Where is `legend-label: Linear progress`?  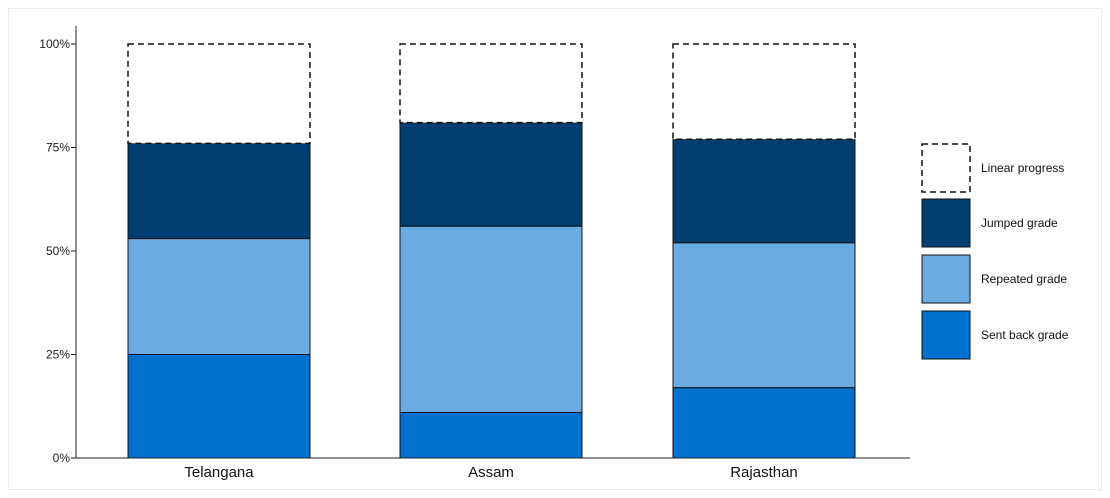
legend-label: Linear progress is located at coordinates (1022, 168).